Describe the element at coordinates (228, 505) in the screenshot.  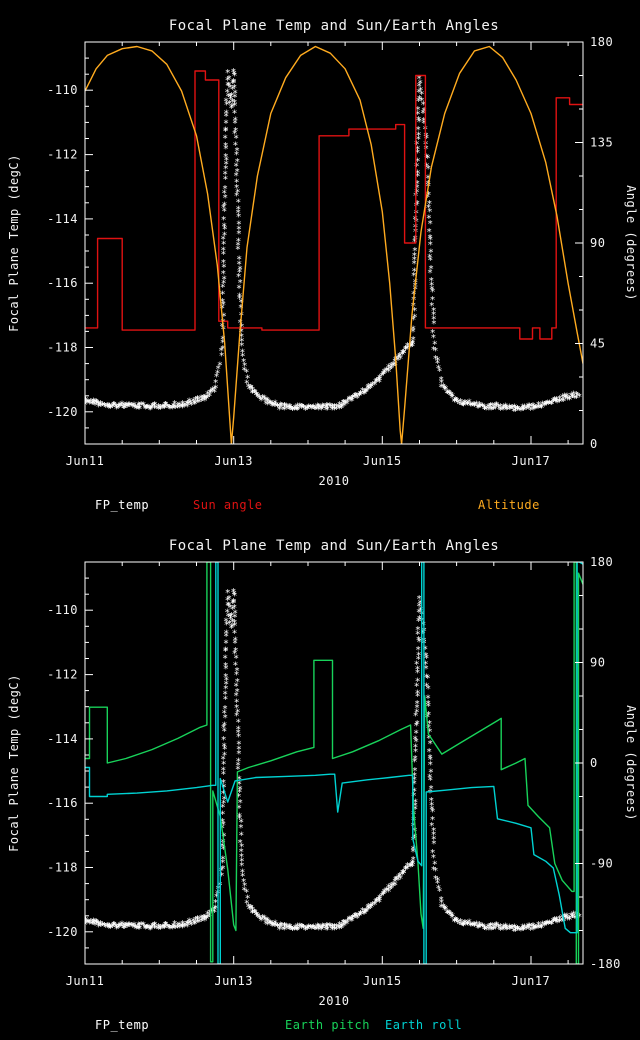
I see `legend-sun-angle: Sun angle` at that location.